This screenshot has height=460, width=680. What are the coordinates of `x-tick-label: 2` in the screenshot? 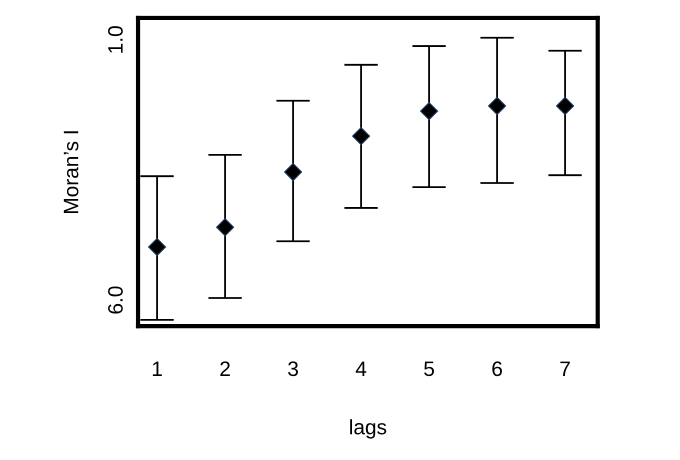 It's located at (225, 368).